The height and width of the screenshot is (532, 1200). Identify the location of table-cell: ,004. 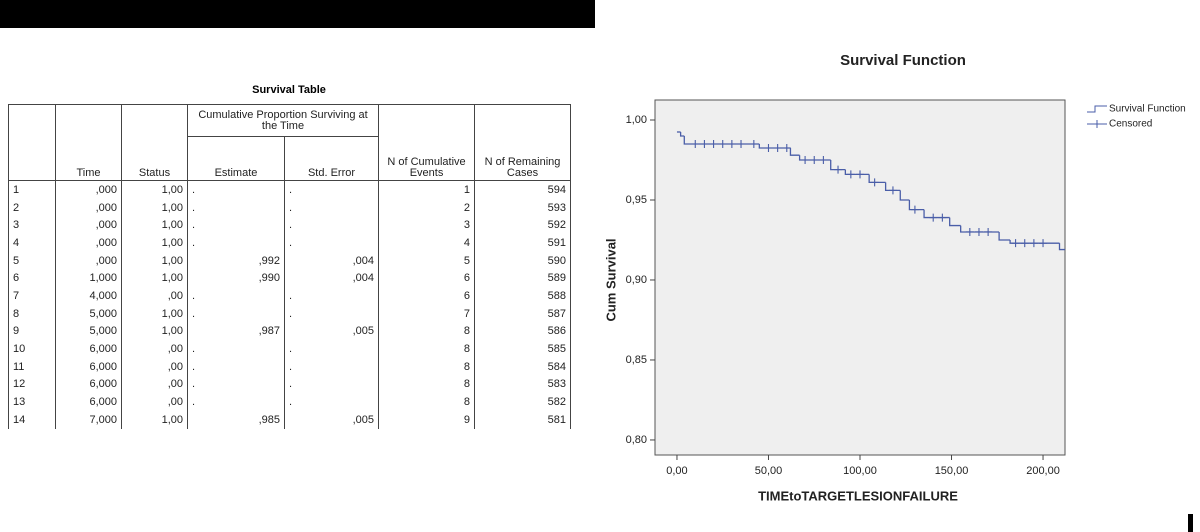
(331, 278).